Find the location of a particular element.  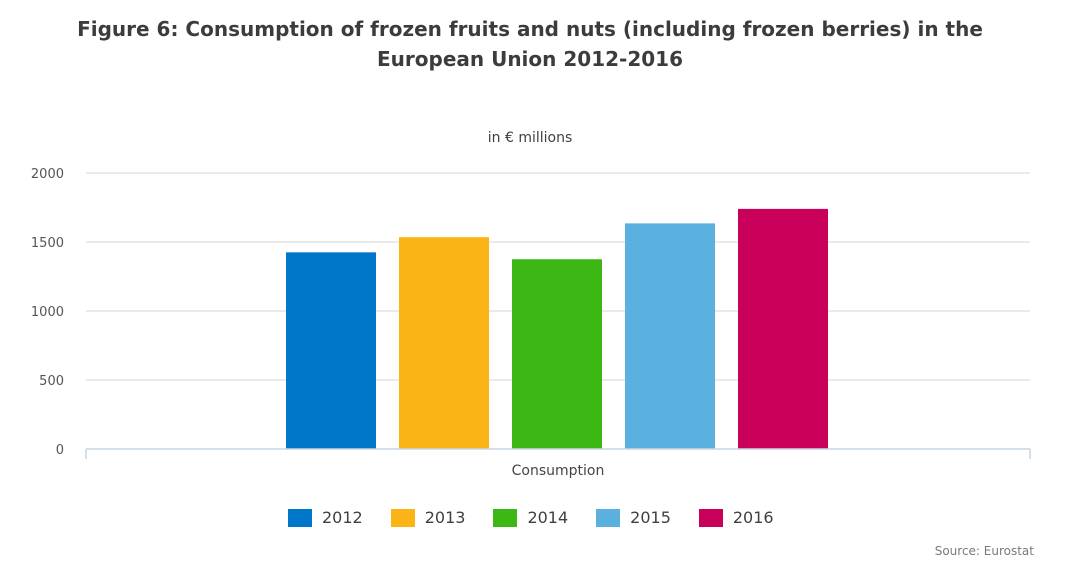

legend-item-2012: 2012 is located at coordinates (325, 517).